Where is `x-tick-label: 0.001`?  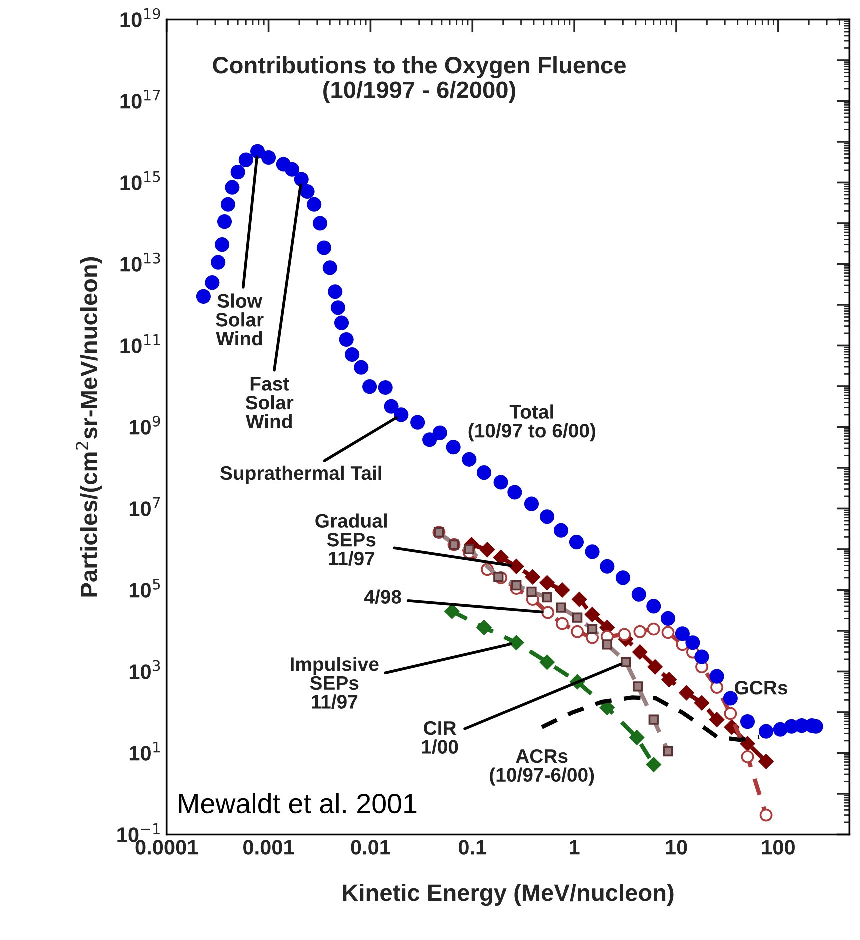
x-tick-label: 0.001 is located at coordinates (269, 847).